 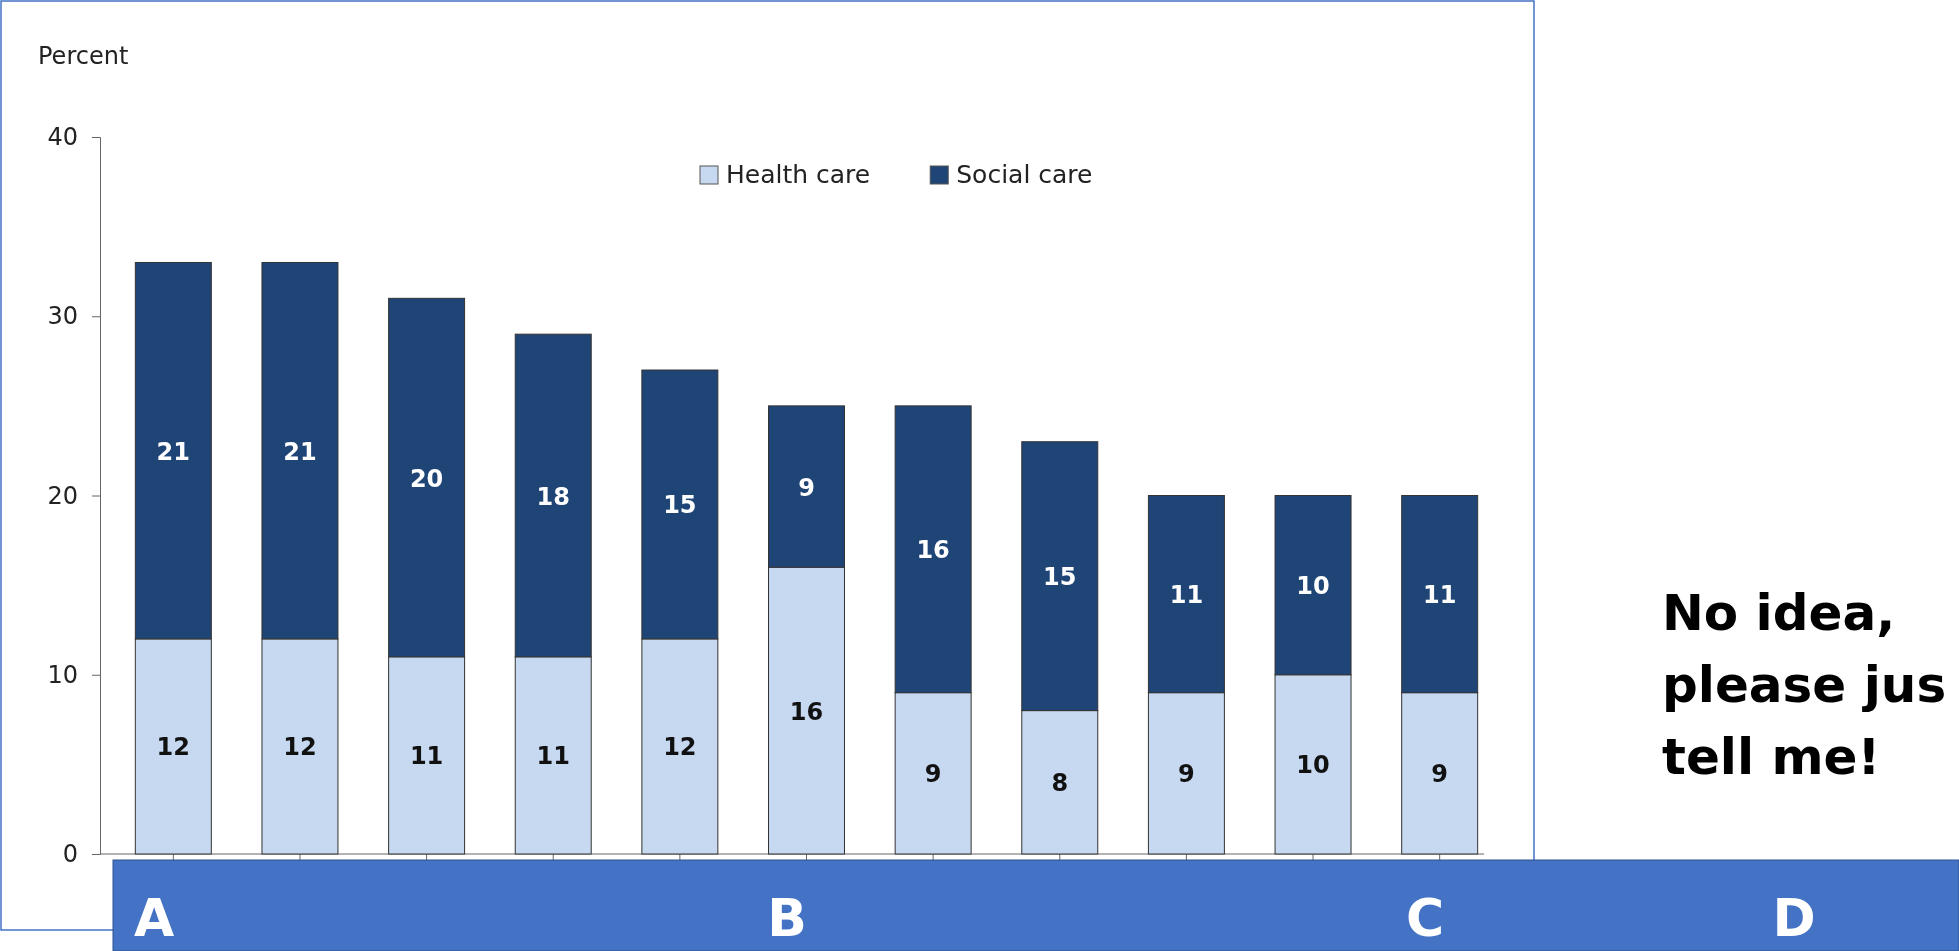 What do you see at coordinates (70, 854) in the screenshot?
I see `y-tick-label: 0` at bounding box center [70, 854].